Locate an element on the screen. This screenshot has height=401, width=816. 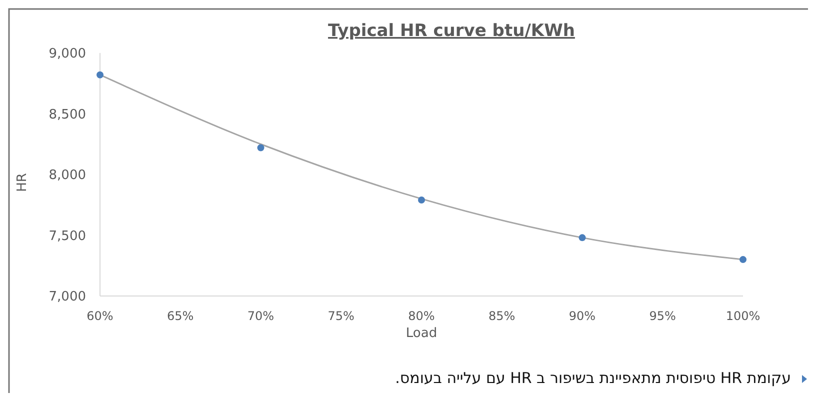
x-tick-label: 90% is located at coordinates (582, 316).